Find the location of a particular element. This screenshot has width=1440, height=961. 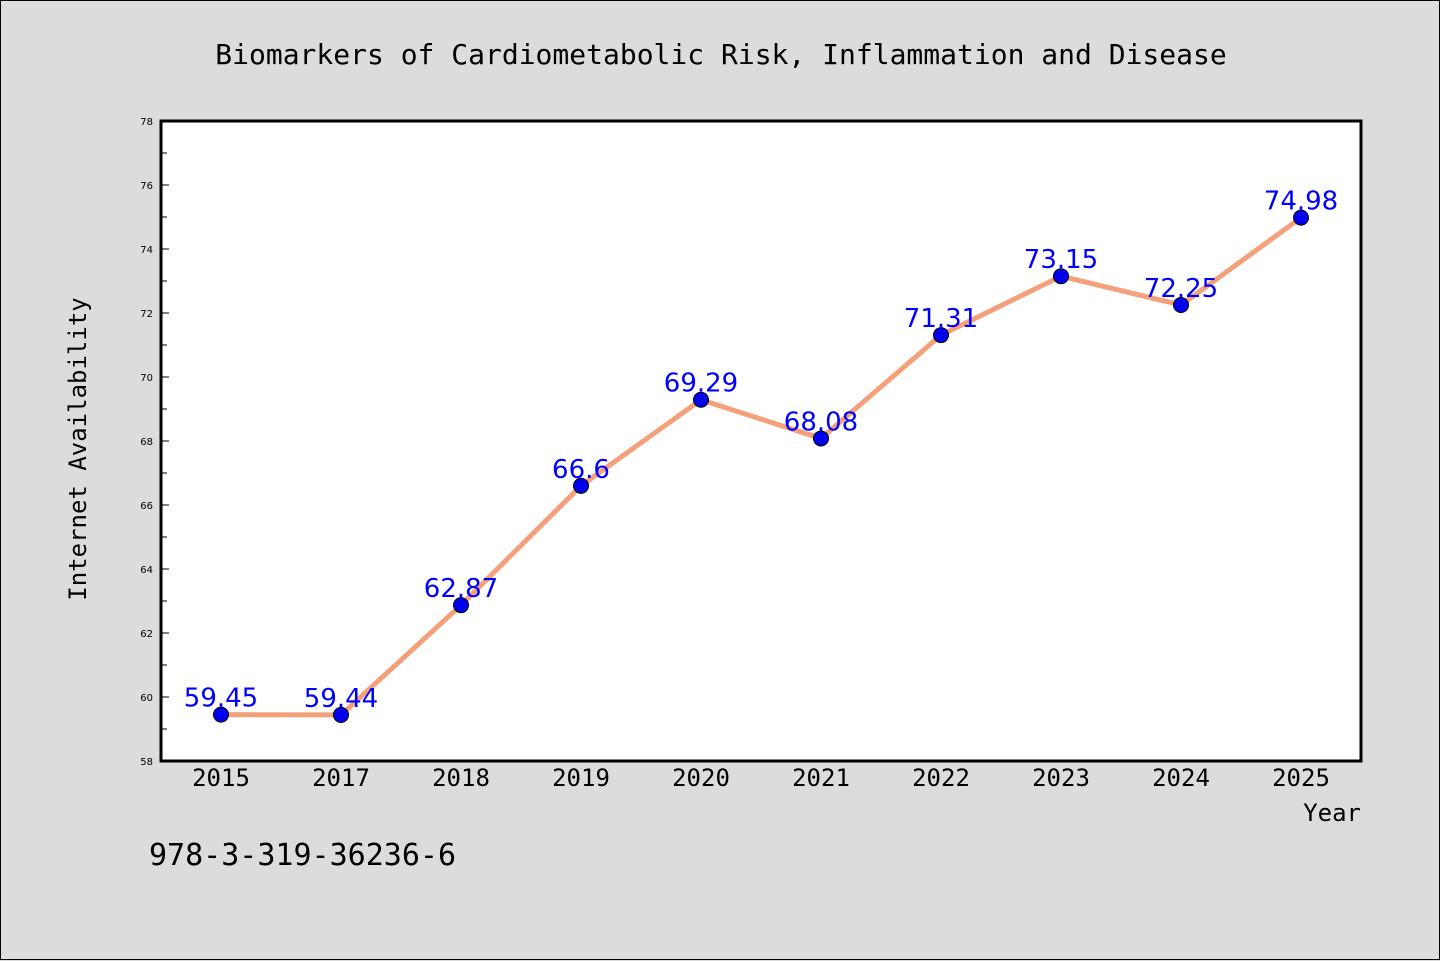

y-tick-label: 78 is located at coordinates (146, 122).